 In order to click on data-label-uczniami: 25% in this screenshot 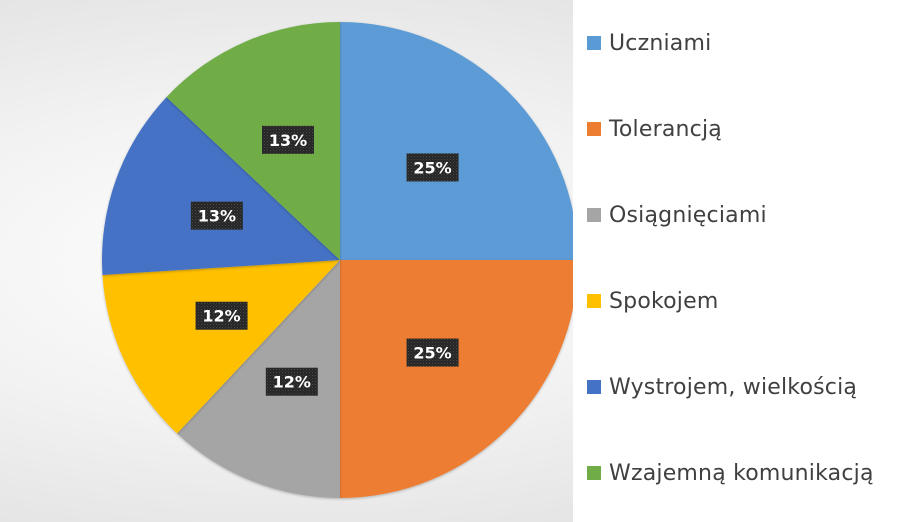, I will do `click(432, 167)`.